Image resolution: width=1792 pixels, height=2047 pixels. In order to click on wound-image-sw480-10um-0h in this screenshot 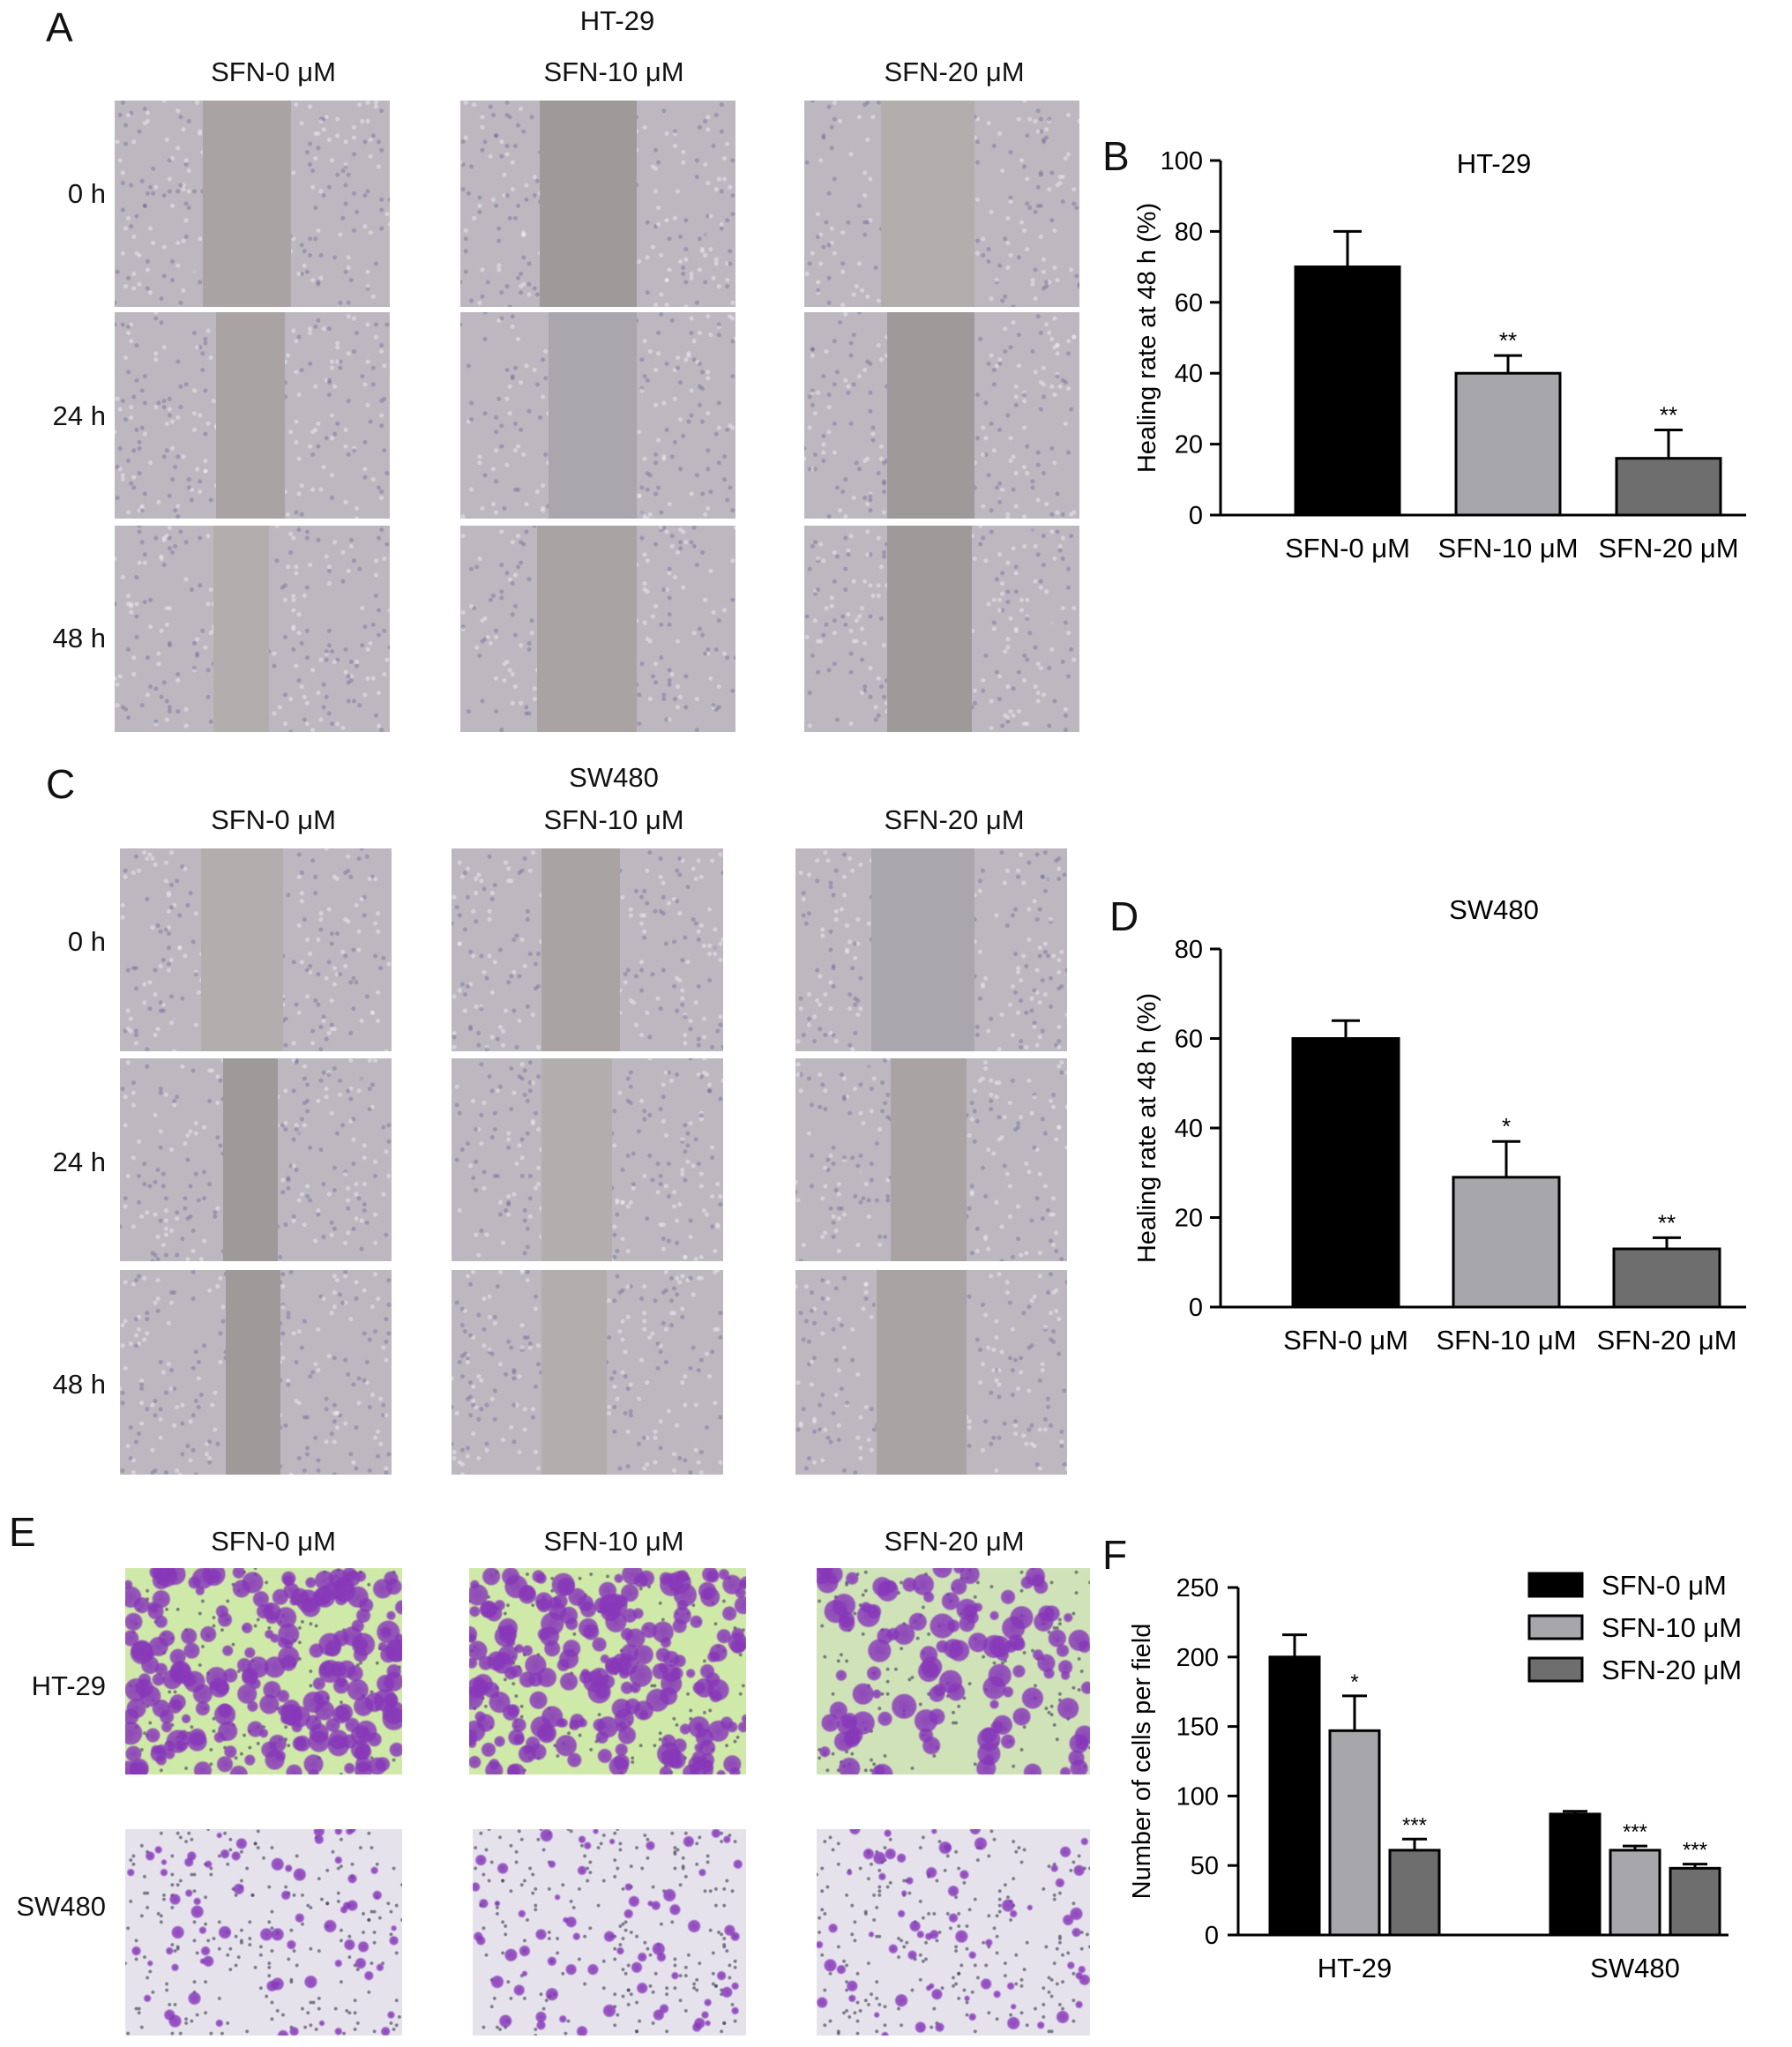, I will do `click(587, 949)`.